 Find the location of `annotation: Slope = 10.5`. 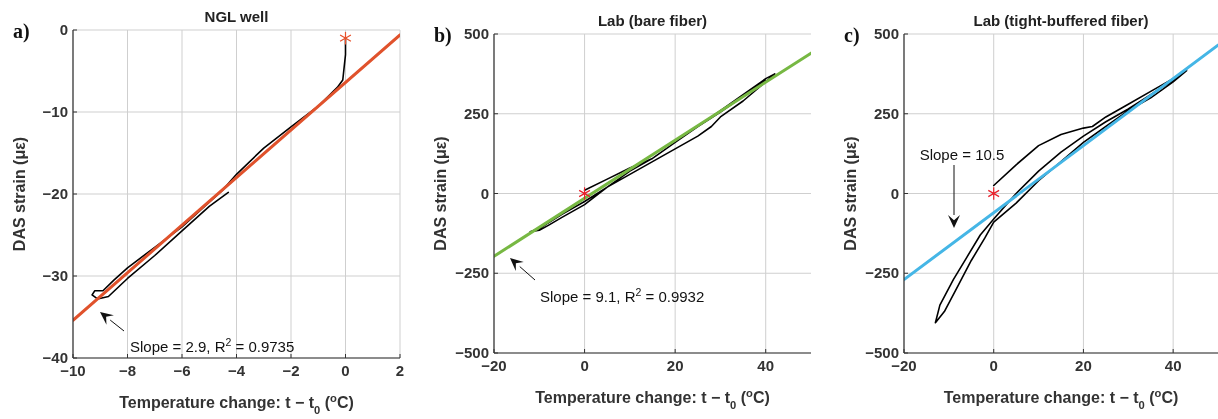

annotation: Slope = 10.5 is located at coordinates (962, 154).